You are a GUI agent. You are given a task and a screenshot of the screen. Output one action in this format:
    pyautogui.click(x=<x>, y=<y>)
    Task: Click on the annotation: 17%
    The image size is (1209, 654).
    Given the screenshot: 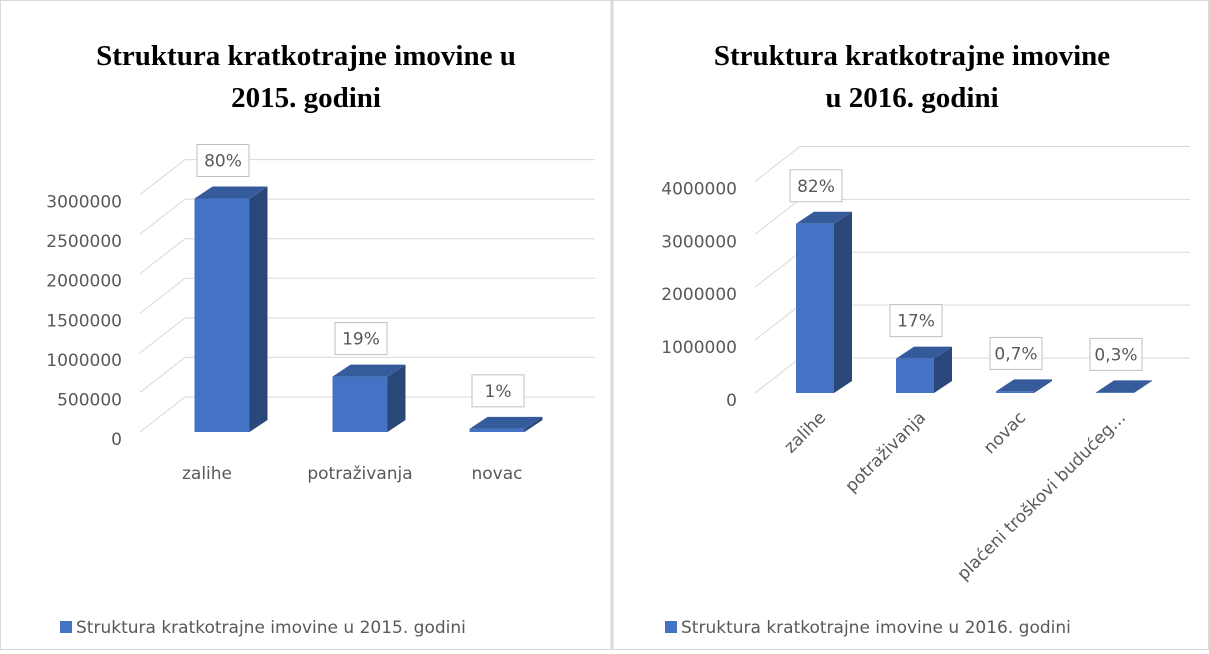 What is the action you would take?
    pyautogui.click(x=916, y=322)
    